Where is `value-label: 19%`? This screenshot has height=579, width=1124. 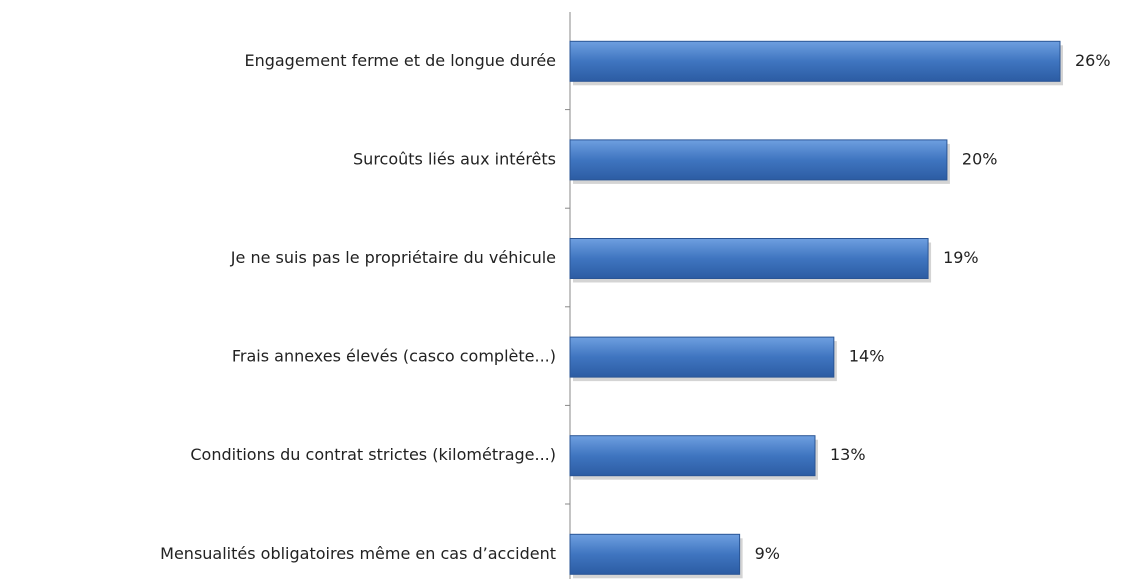
value-label: 19% is located at coordinates (961, 257).